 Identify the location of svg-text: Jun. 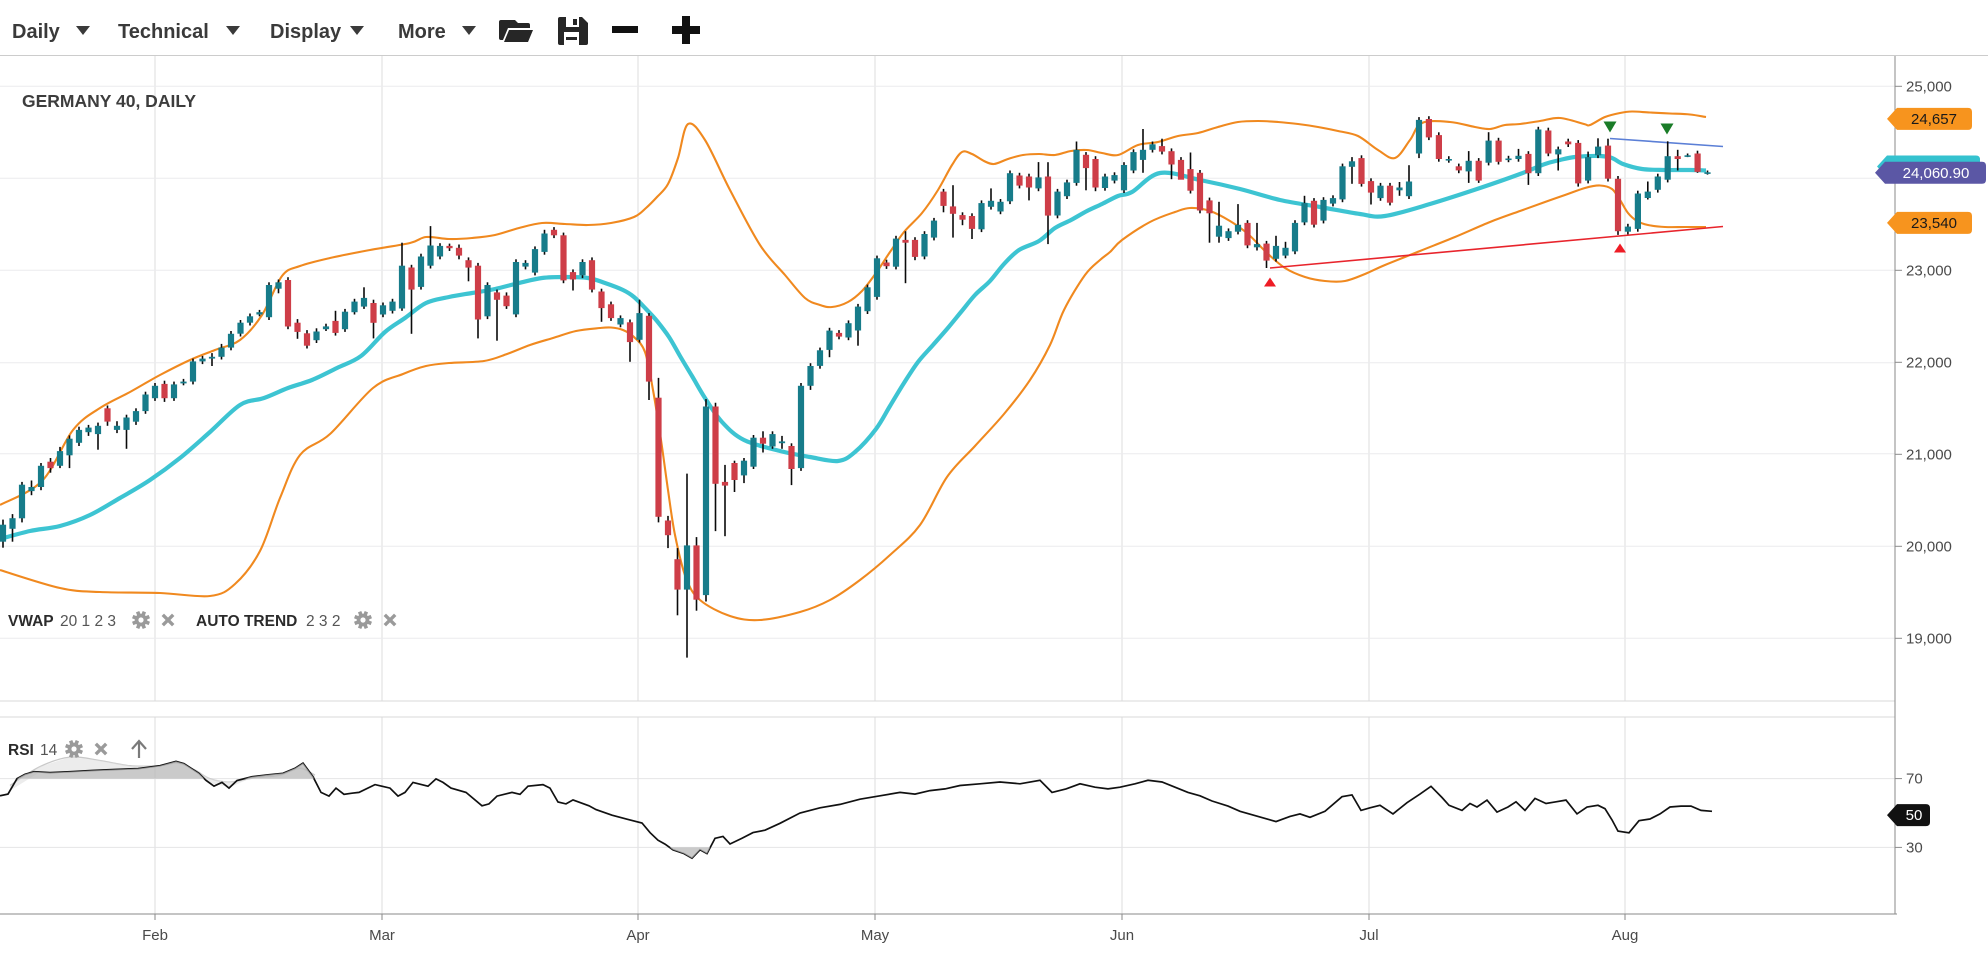
(1122, 935).